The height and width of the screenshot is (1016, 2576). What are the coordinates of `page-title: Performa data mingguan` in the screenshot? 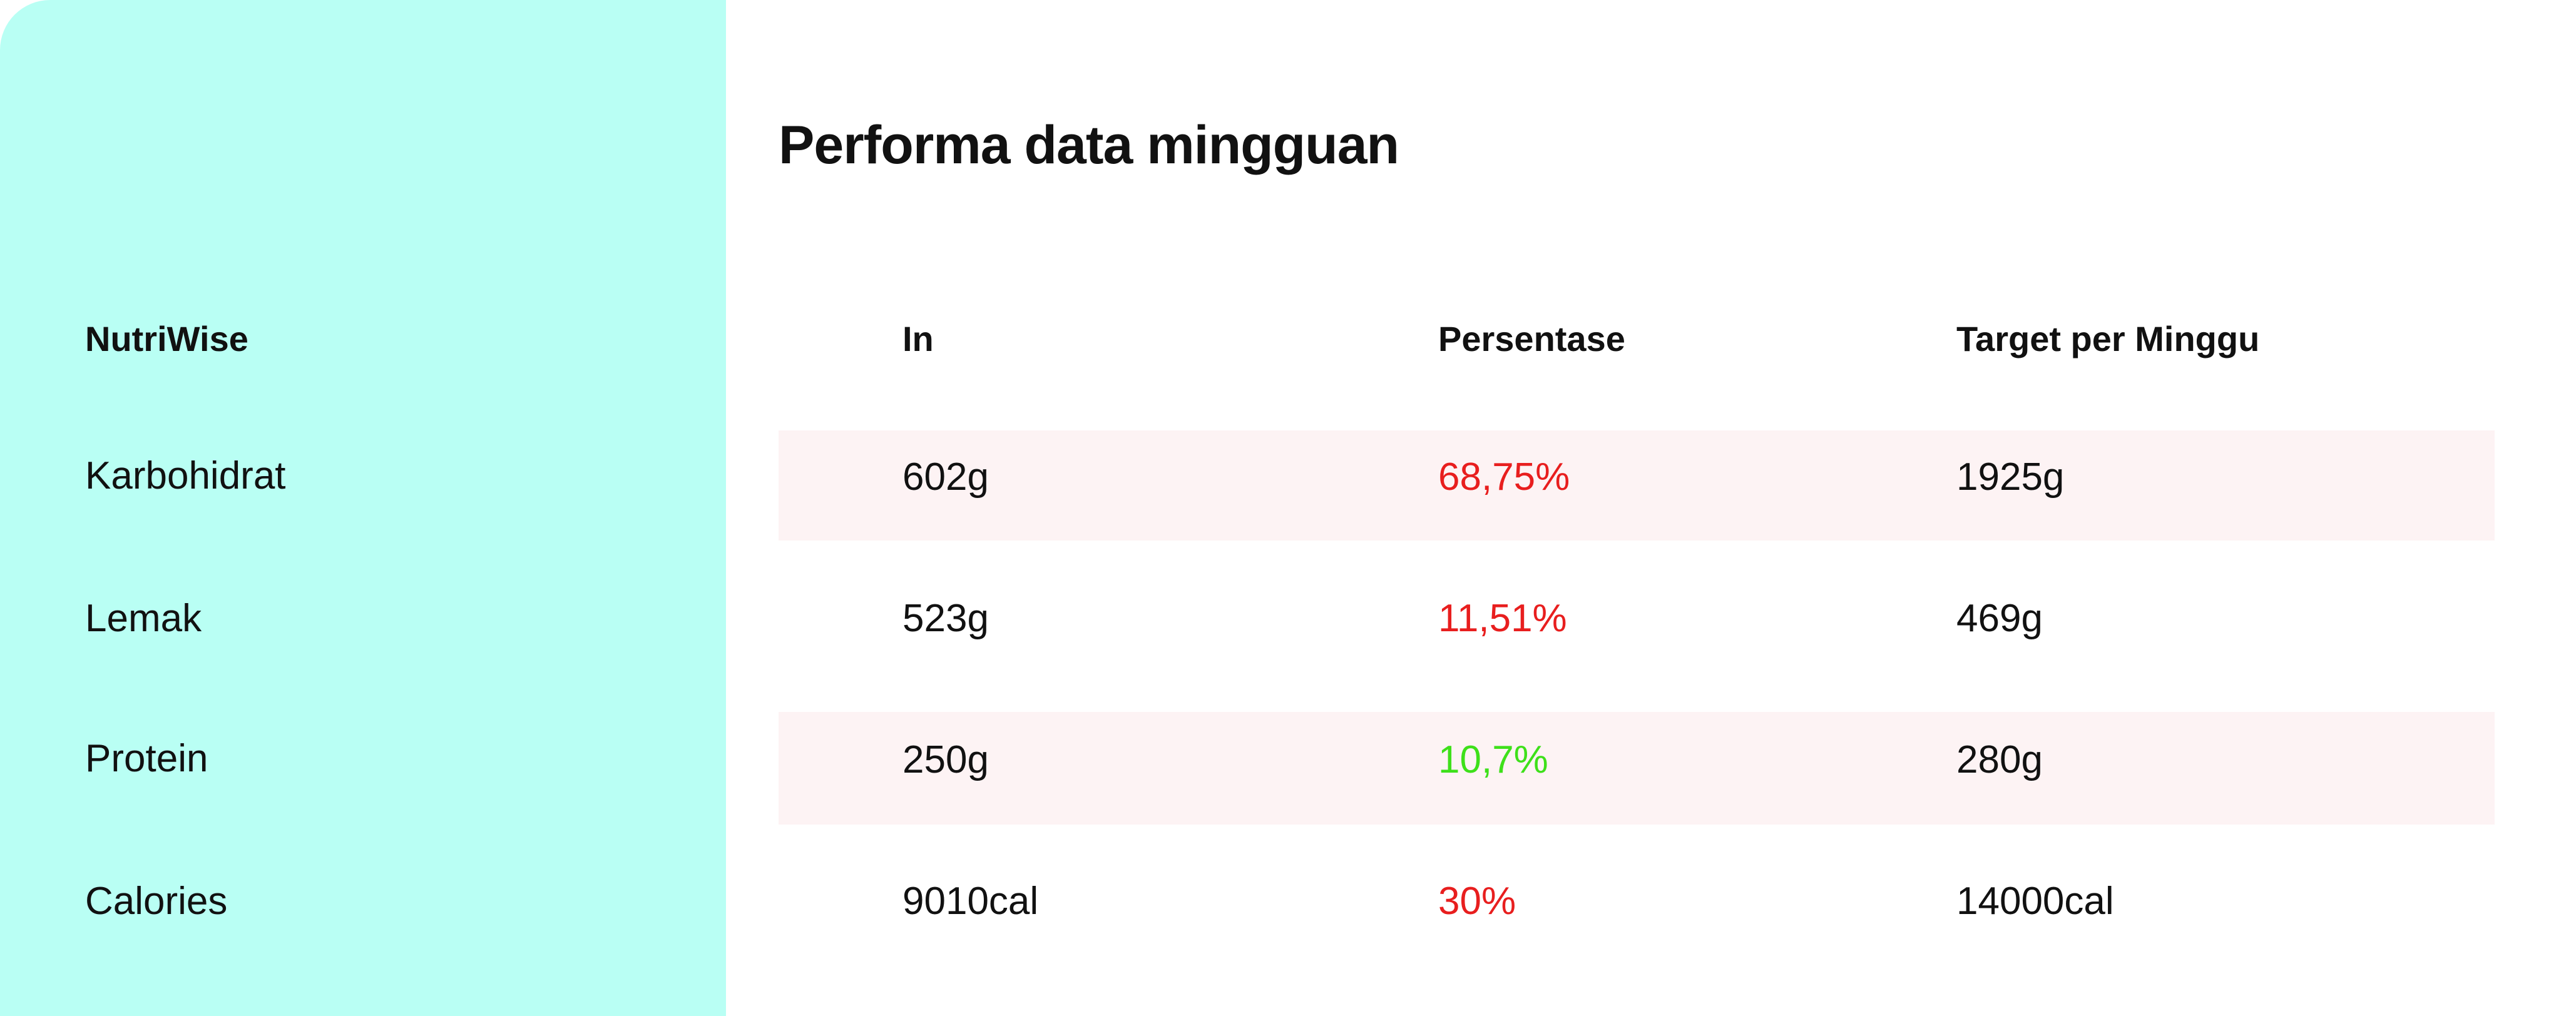 It's located at (1089, 145).